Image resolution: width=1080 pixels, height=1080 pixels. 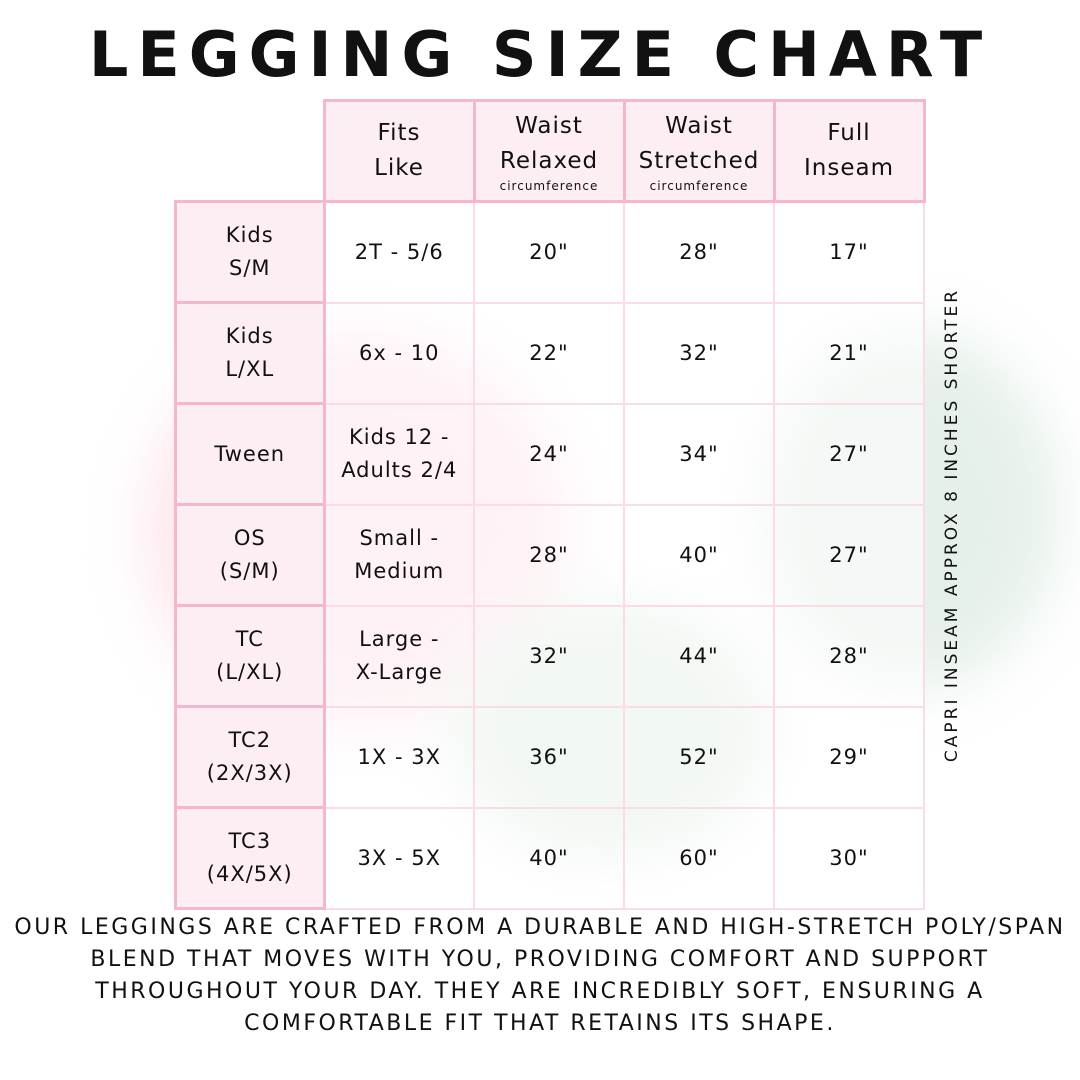 I want to click on cell-line: 1X - 3X, so click(x=399, y=756).